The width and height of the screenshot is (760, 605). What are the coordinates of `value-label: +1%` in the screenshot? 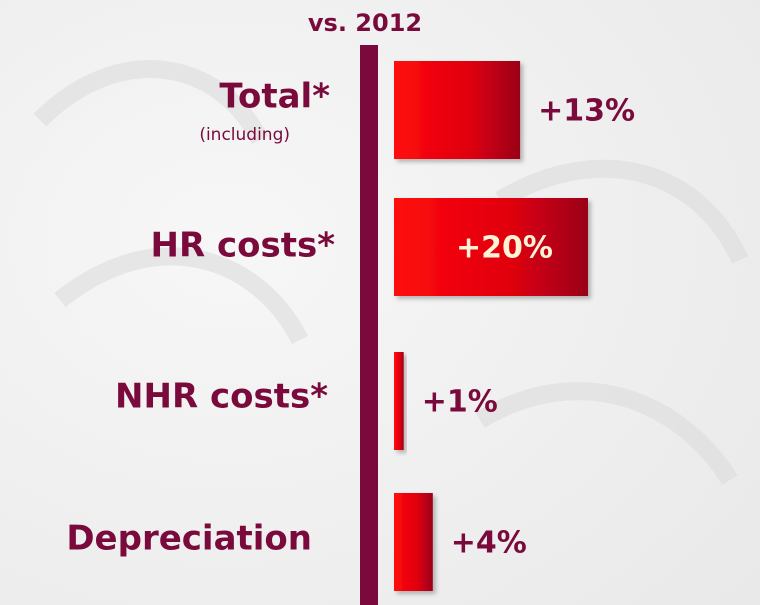 It's located at (460, 402).